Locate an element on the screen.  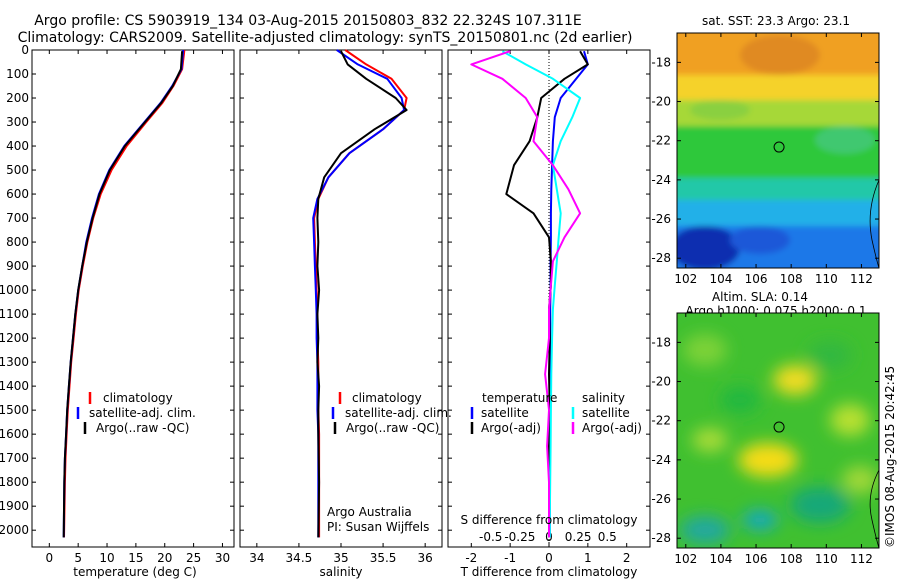
x-tick-label: 108 is located at coordinates (791, 559).